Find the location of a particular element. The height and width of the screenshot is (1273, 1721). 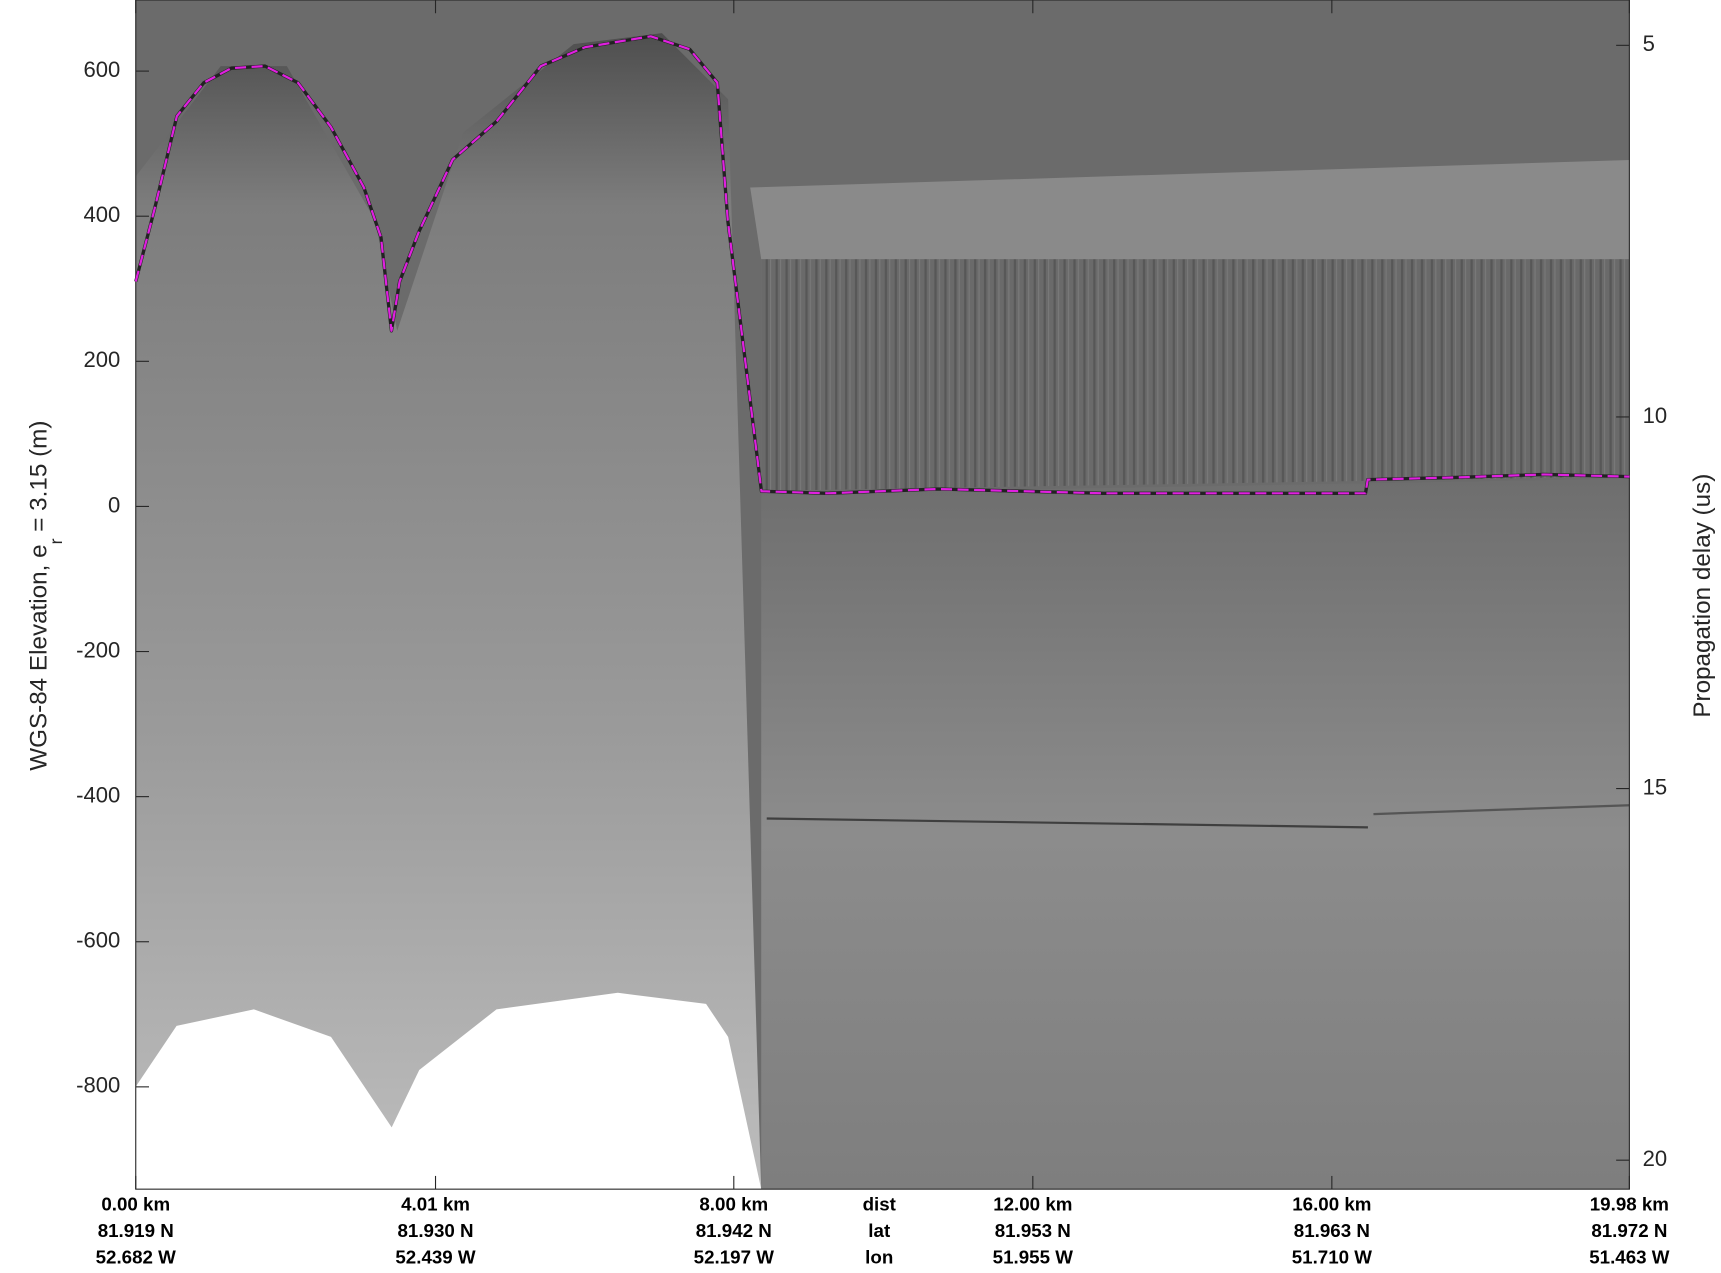

y-tick-label: -600 is located at coordinates (98, 940).